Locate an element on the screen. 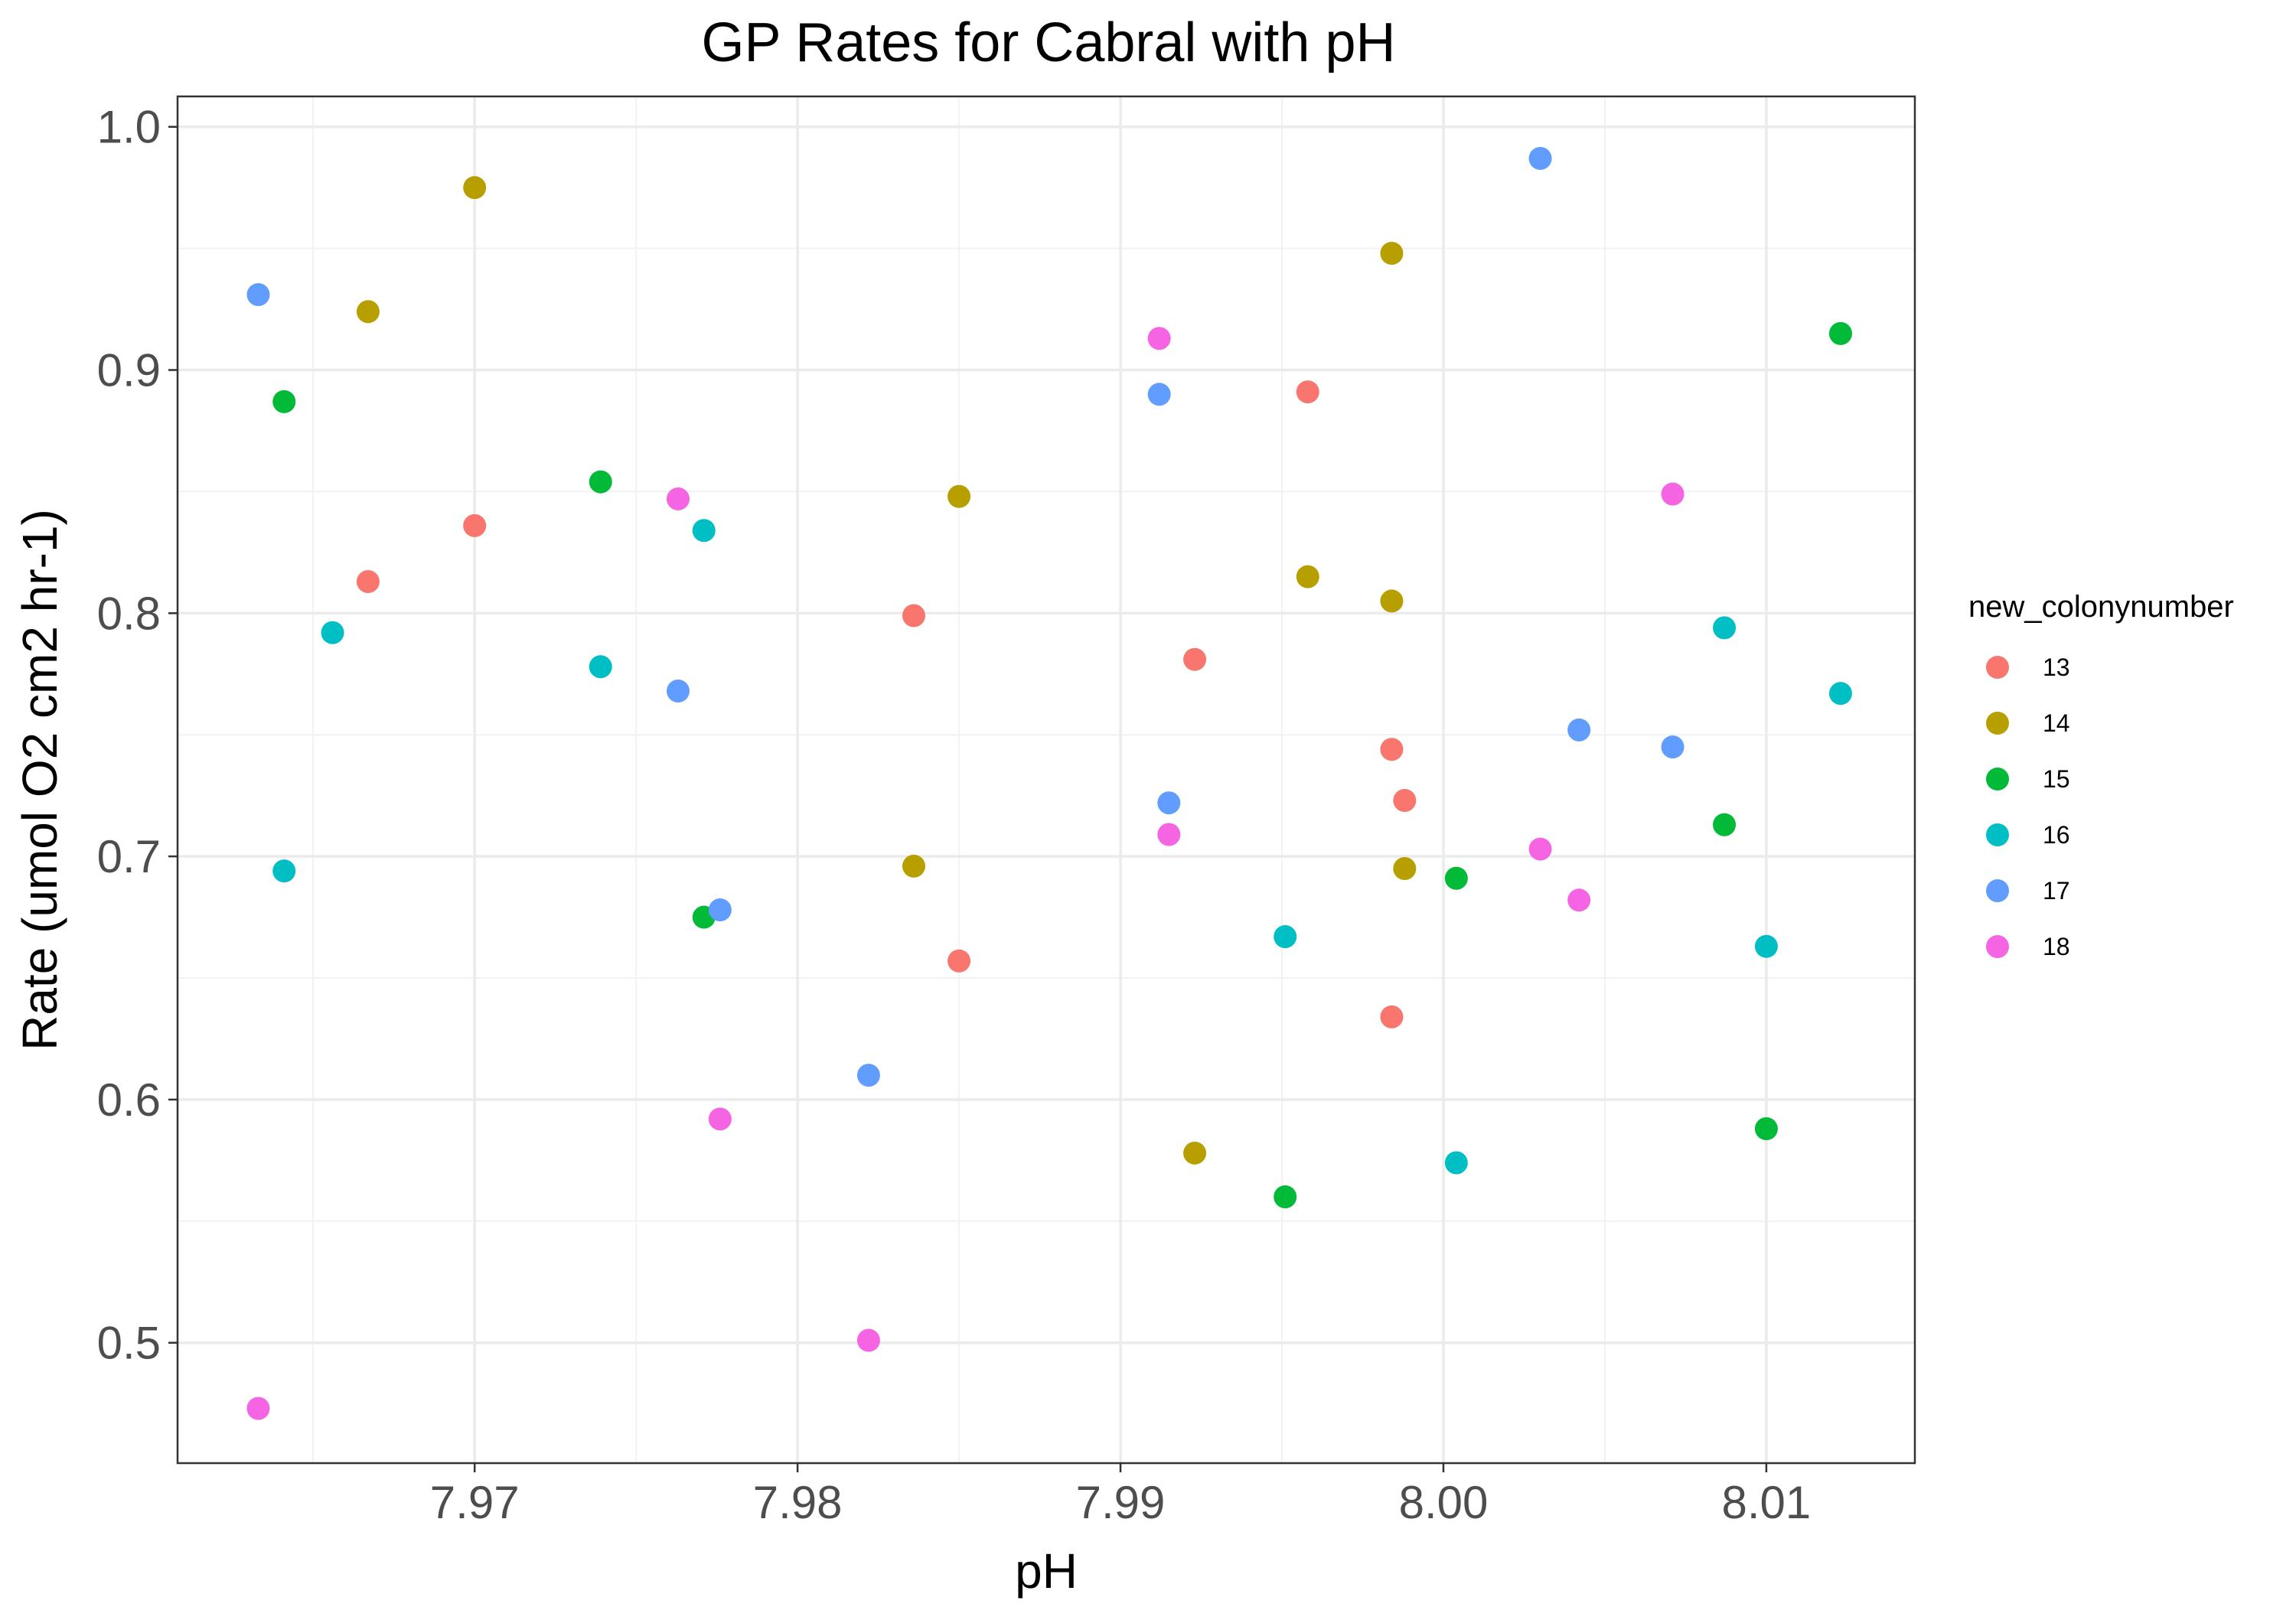 Image resolution: width=2296 pixels, height=1607 pixels. legend-title: new_colonynumber is located at coordinates (2101, 607).